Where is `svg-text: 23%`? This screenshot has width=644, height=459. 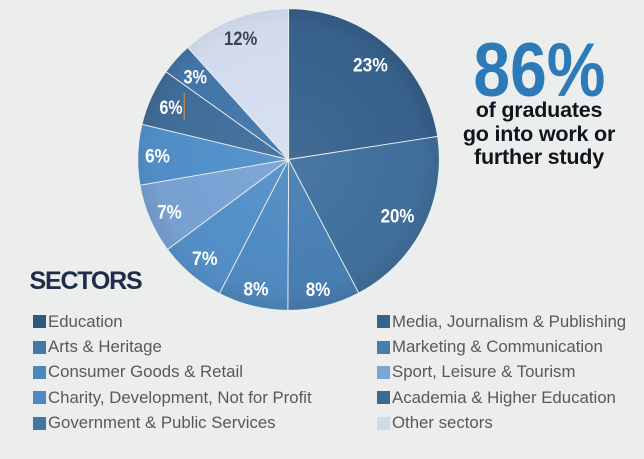
svg-text: 23% is located at coordinates (370, 66).